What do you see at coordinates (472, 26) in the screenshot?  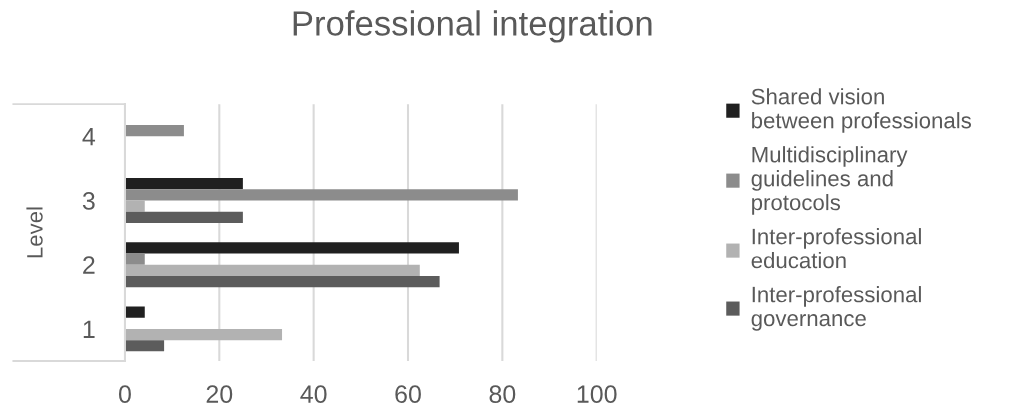 I see `chart-title: Professional integration` at bounding box center [472, 26].